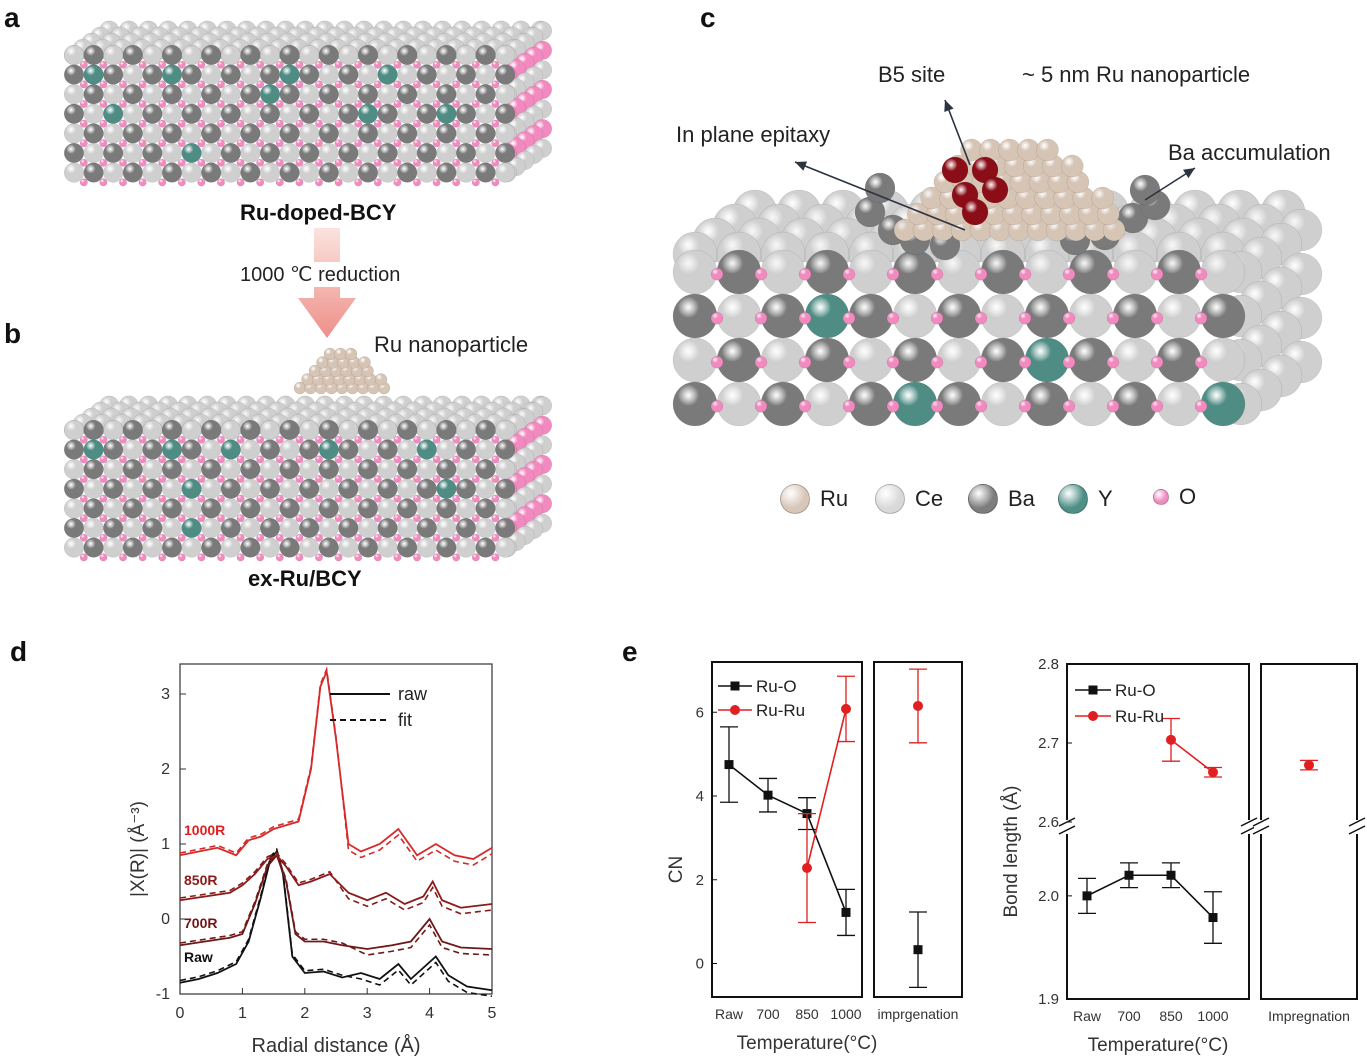 This screenshot has width=1367, height=1064. What do you see at coordinates (1261, 830) in the screenshot?
I see `axis-break-mark` at bounding box center [1261, 830].